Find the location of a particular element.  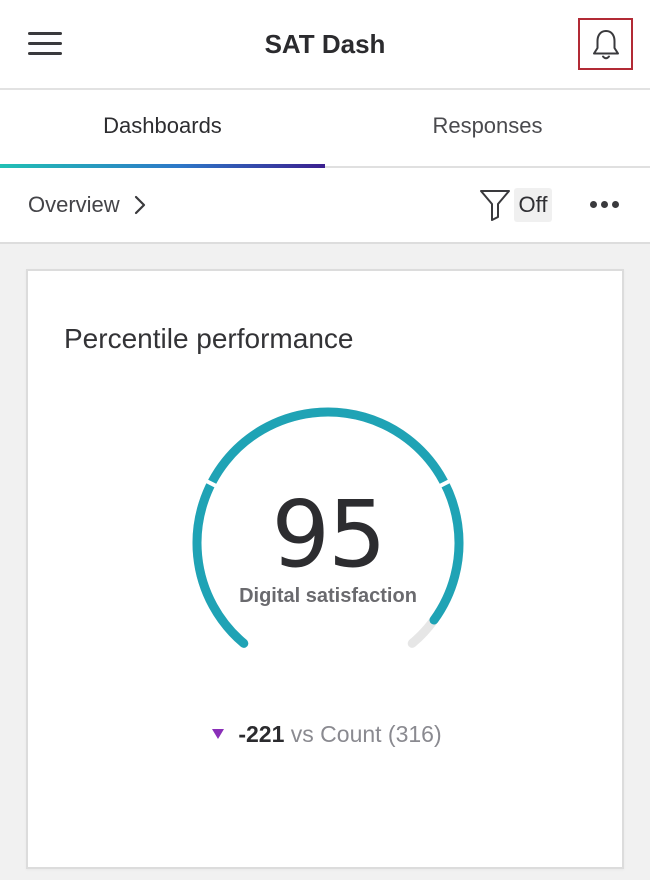

gauge-chart is located at coordinates (328, 527).